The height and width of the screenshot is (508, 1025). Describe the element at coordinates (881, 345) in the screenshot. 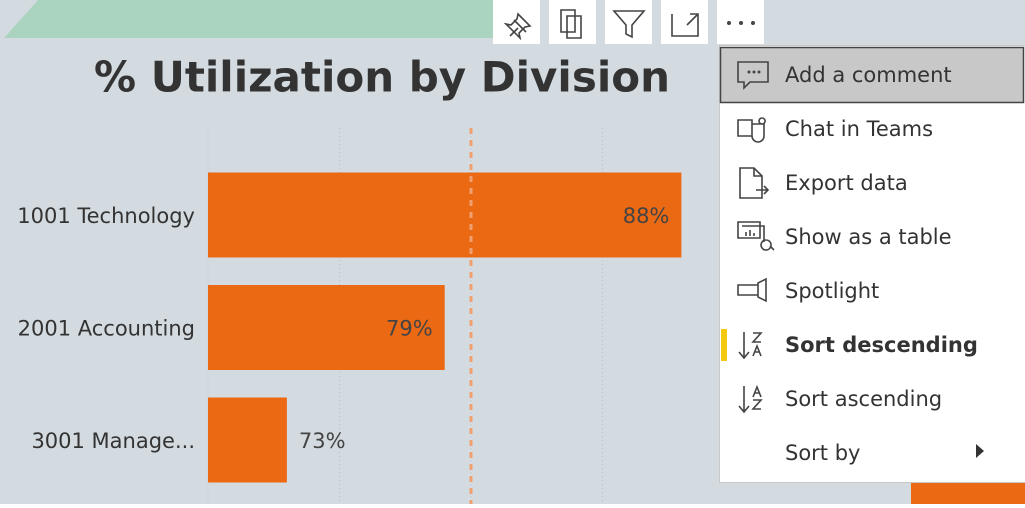

I see `menu-item: Sort descending` at that location.